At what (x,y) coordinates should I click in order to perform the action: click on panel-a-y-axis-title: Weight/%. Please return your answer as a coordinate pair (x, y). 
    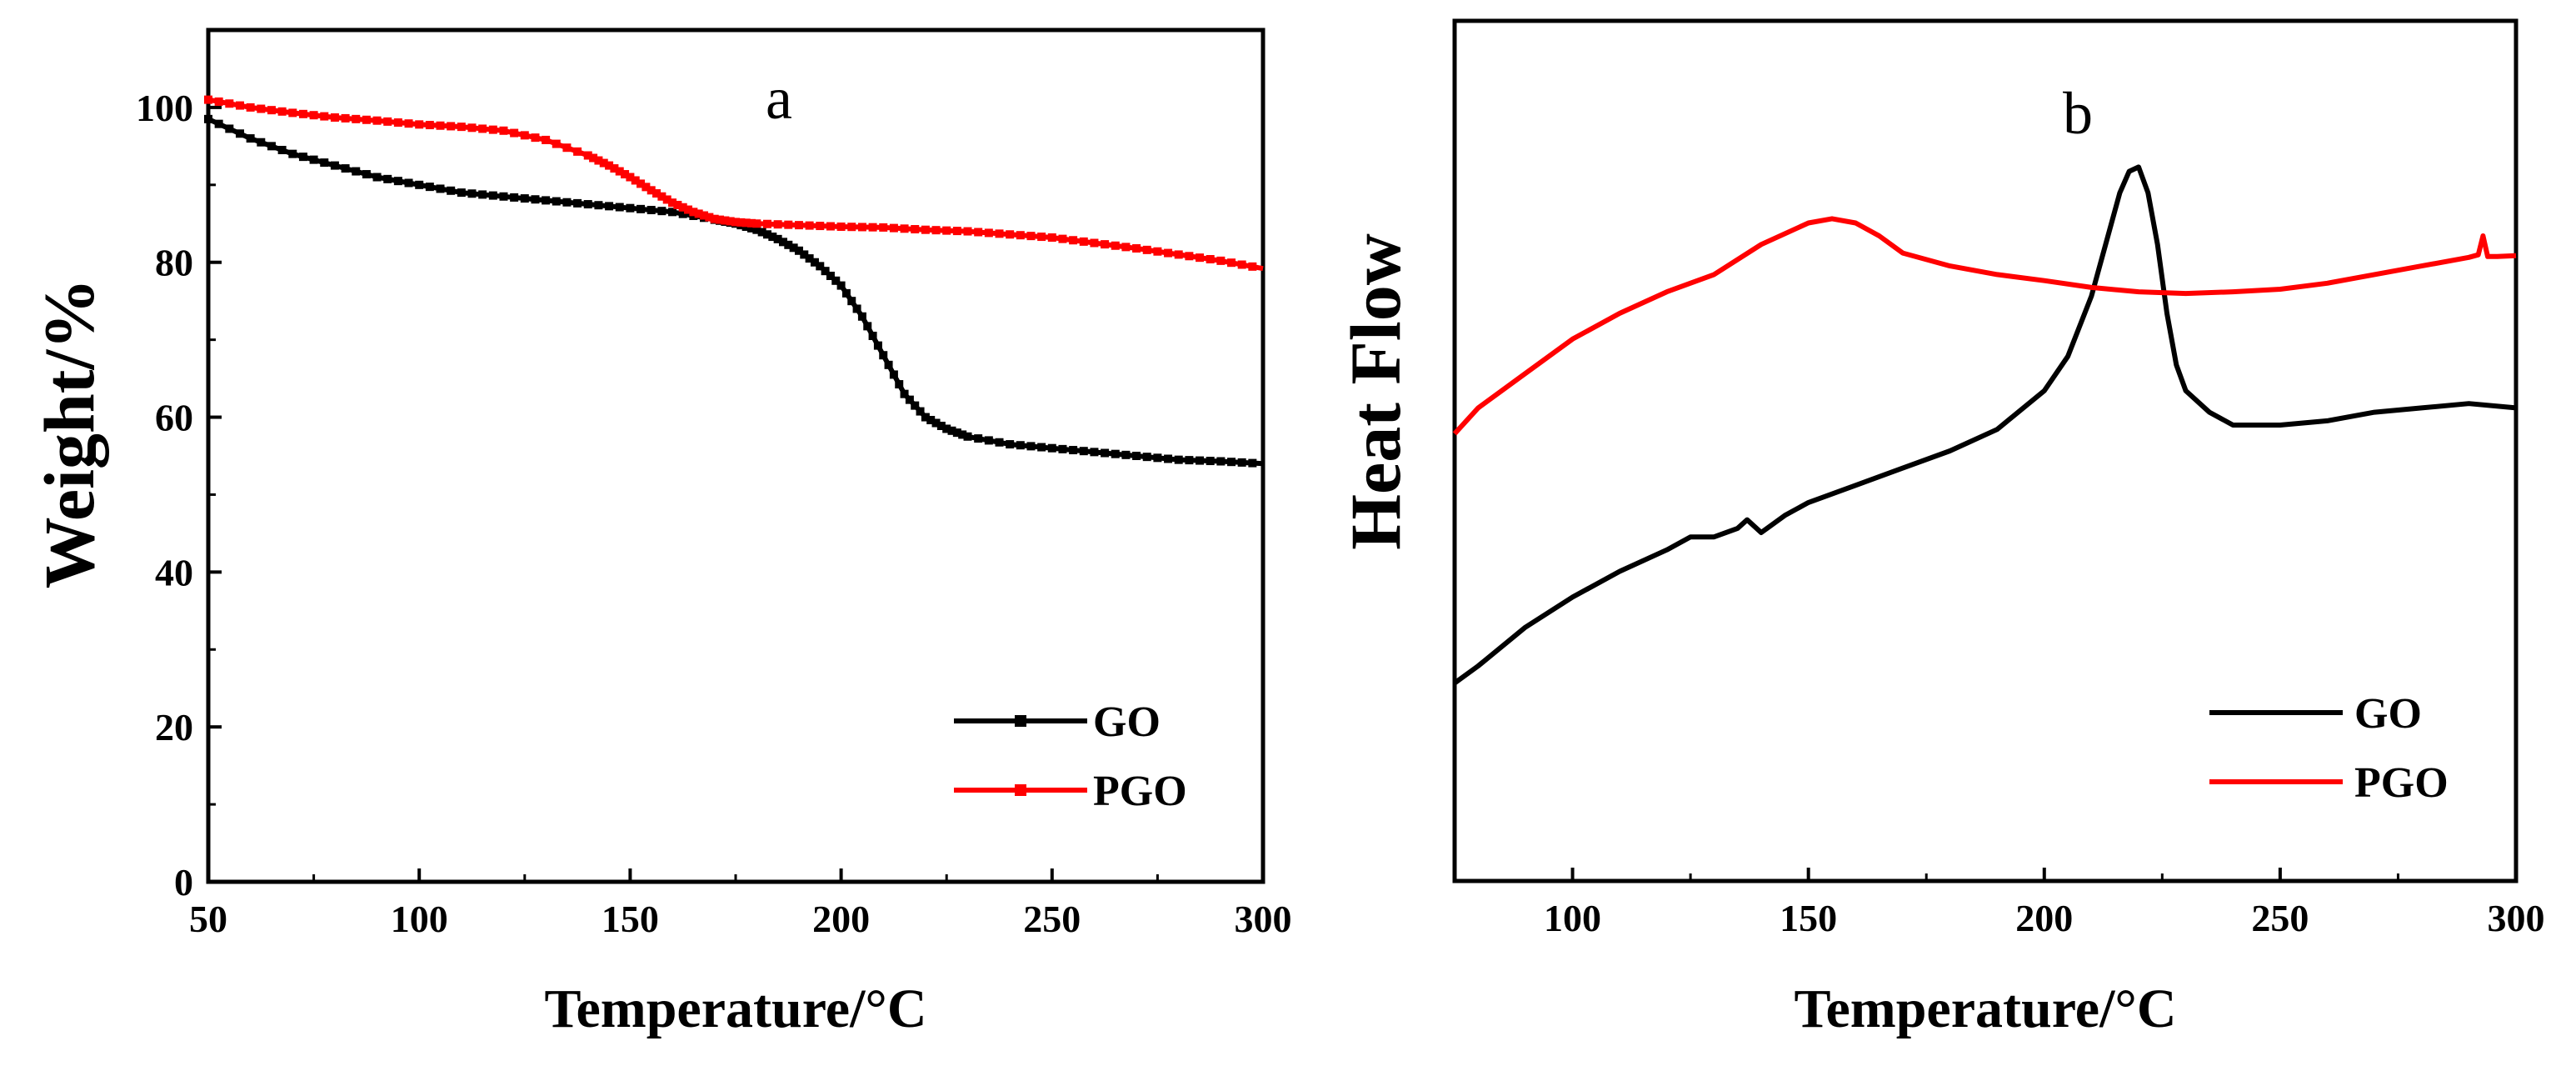
    Looking at the image, I should click on (69, 433).